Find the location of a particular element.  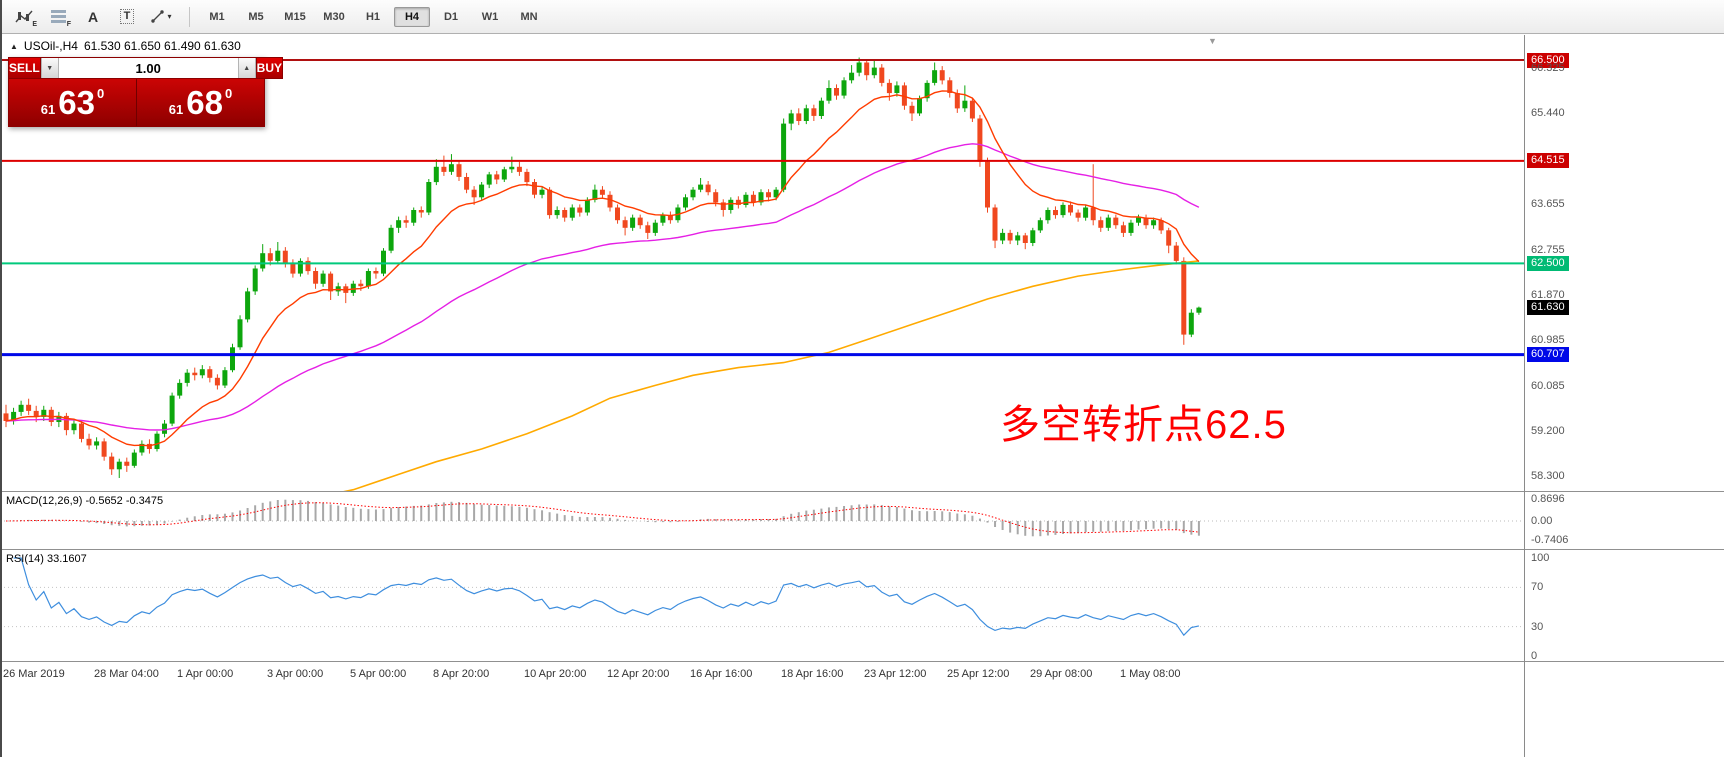

macd-values: -0.5652 -0.3475 is located at coordinates (124, 501).